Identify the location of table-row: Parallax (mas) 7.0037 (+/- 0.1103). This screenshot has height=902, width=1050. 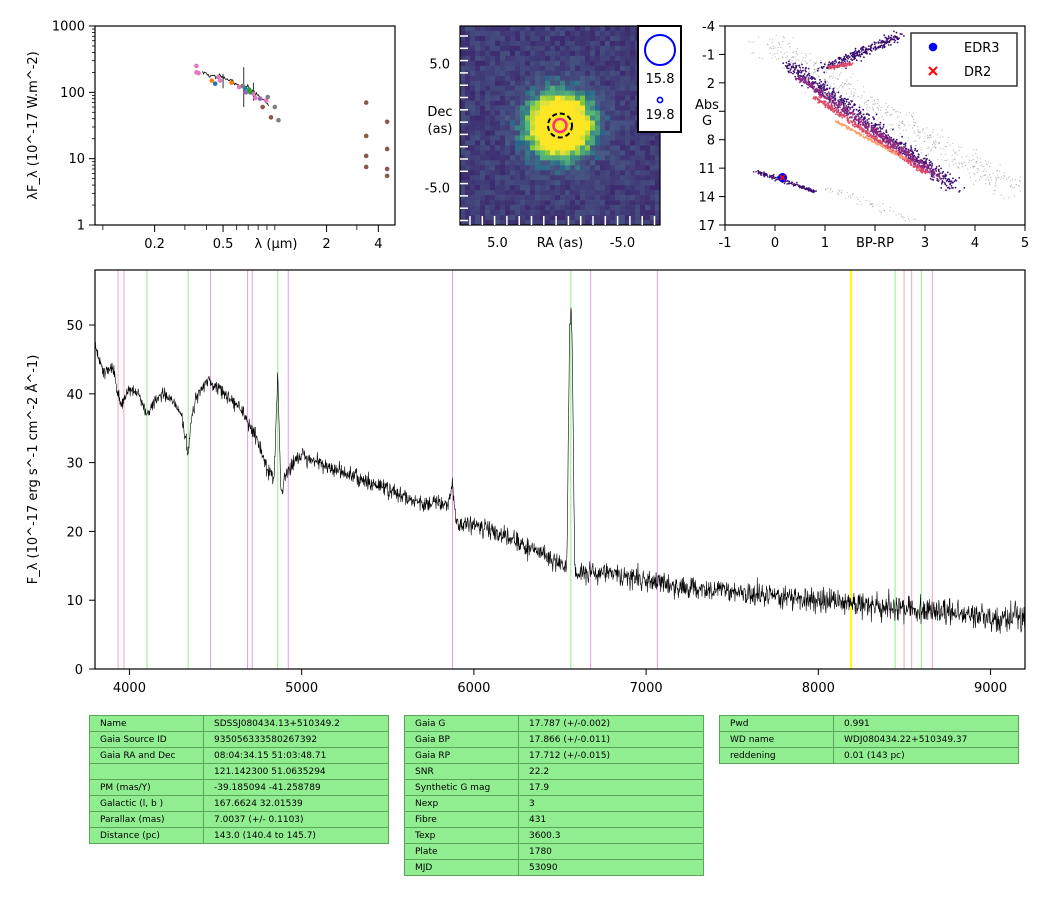
(239, 819).